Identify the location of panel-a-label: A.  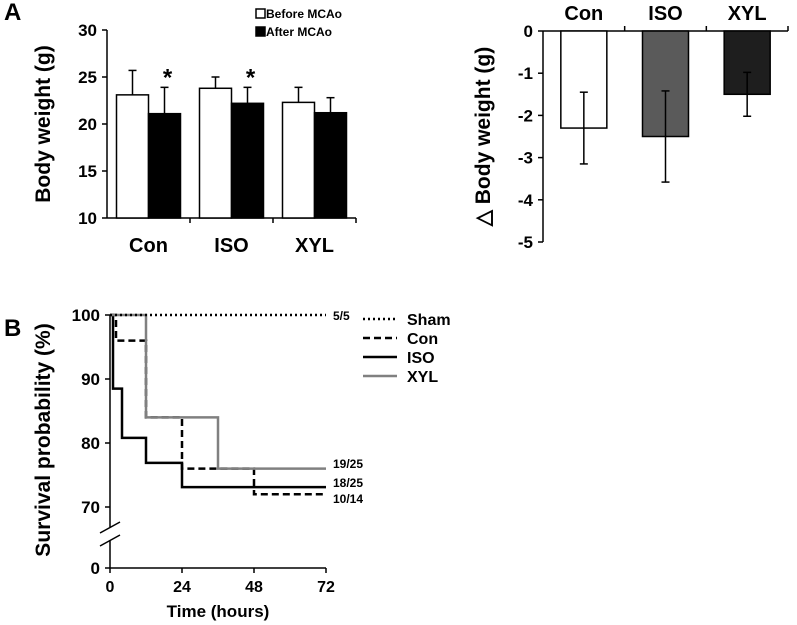
(12, 13).